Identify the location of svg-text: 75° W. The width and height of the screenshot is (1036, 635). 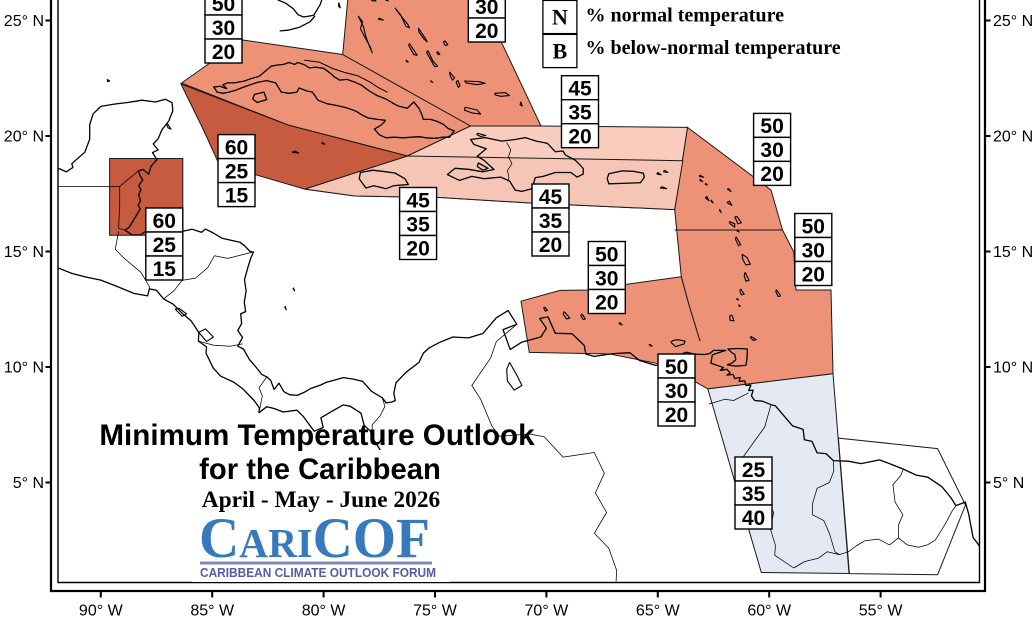
(435, 611).